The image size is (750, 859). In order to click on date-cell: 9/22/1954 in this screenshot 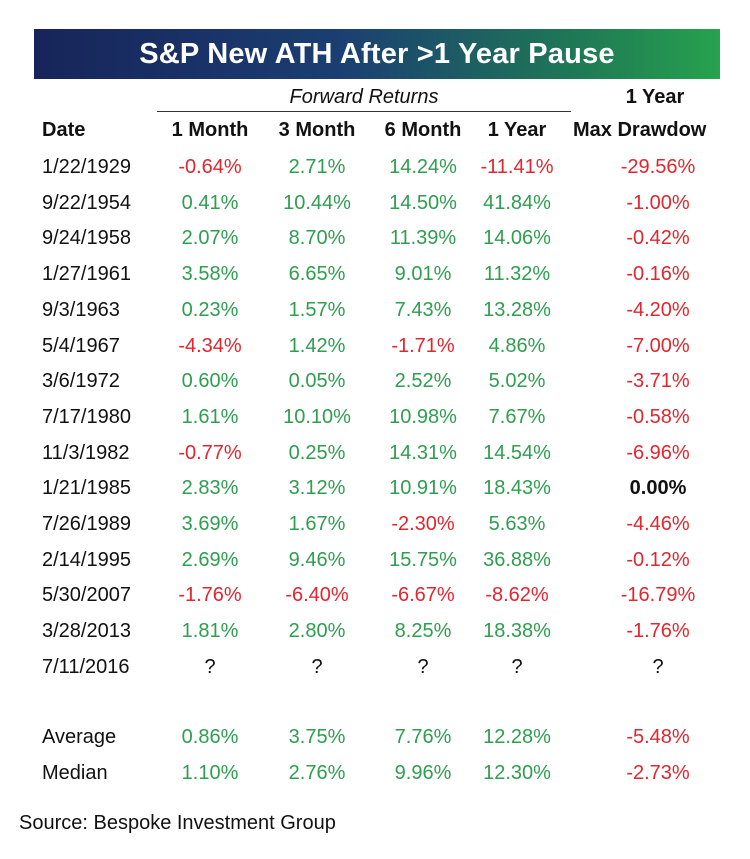, I will do `click(86, 202)`.